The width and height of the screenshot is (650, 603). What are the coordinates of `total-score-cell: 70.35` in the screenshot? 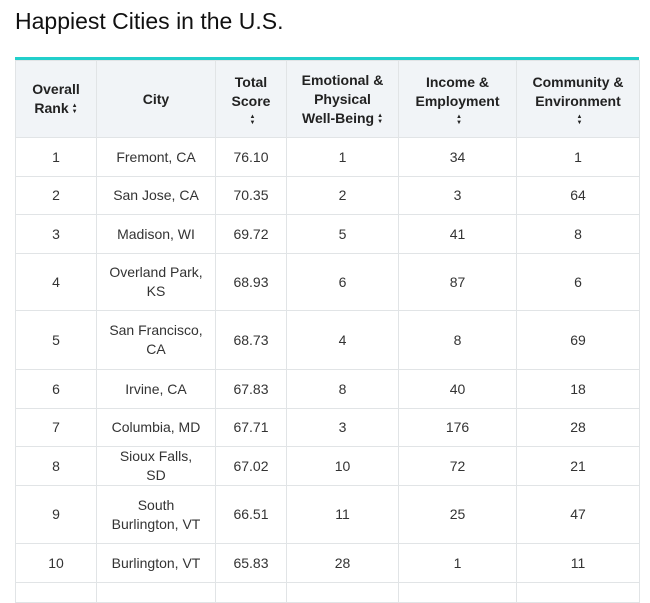 It's located at (251, 195).